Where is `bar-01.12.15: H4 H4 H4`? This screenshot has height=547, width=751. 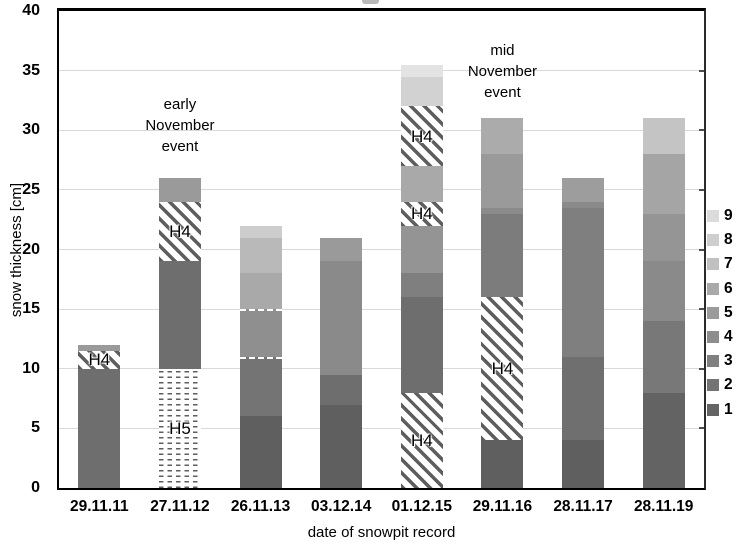 bar-01.12.15: H4 H4 H4 is located at coordinates (421, 276).